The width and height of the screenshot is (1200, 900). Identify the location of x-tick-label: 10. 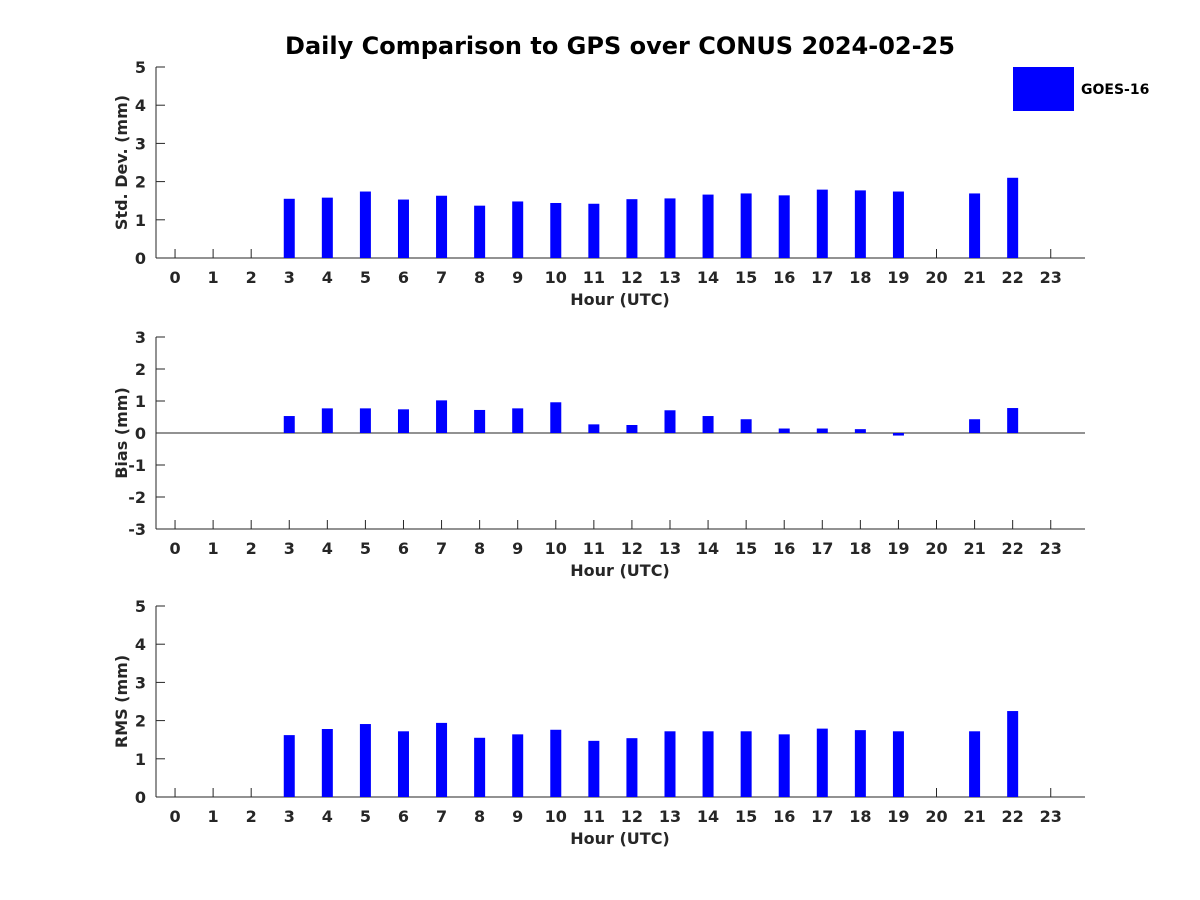
(556, 816).